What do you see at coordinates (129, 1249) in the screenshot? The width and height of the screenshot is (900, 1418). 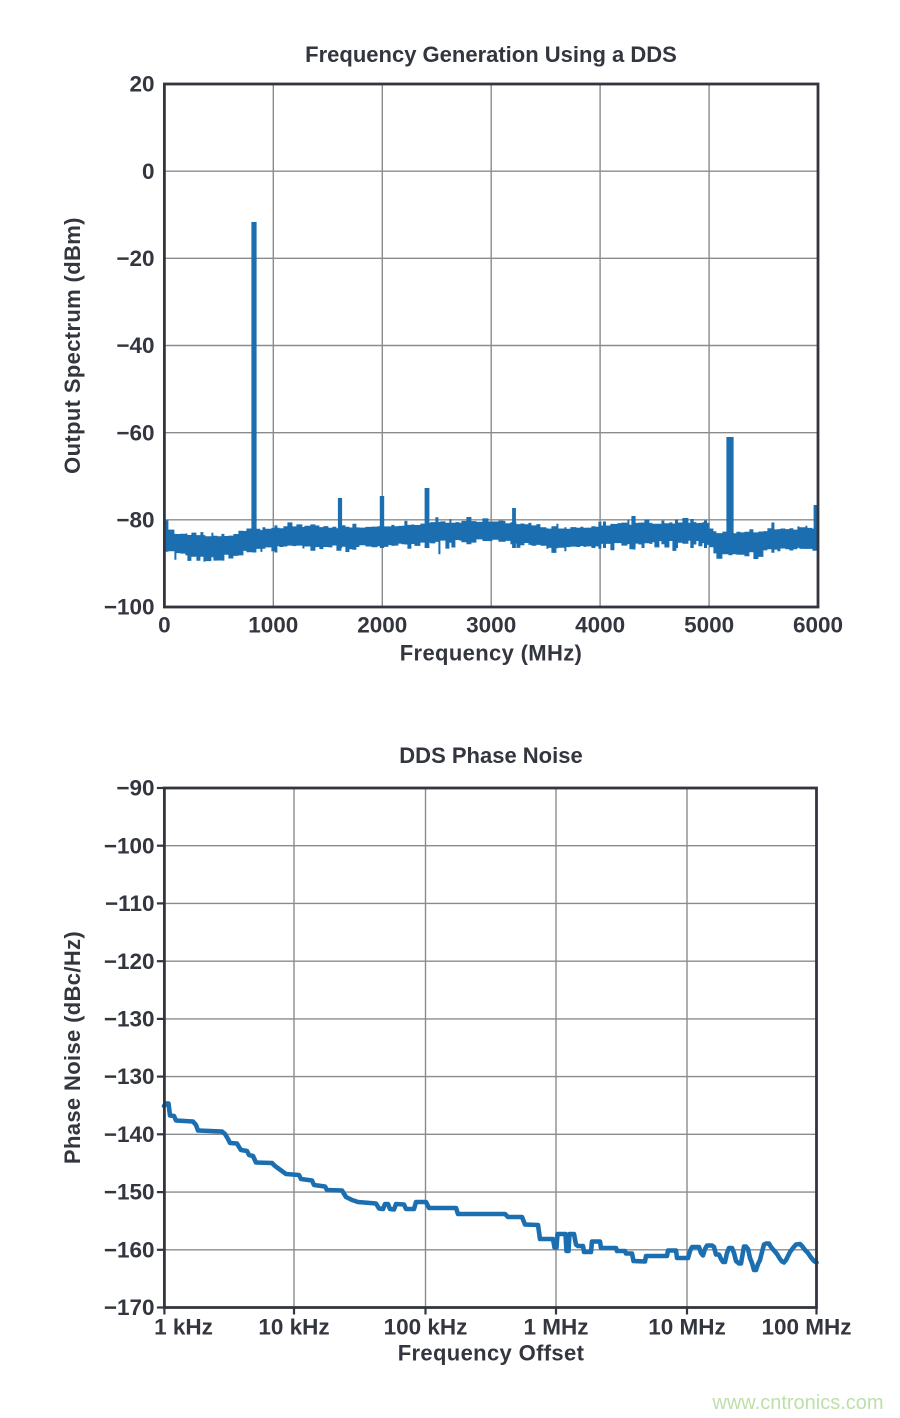 I see `svg-text: −160` at bounding box center [129, 1249].